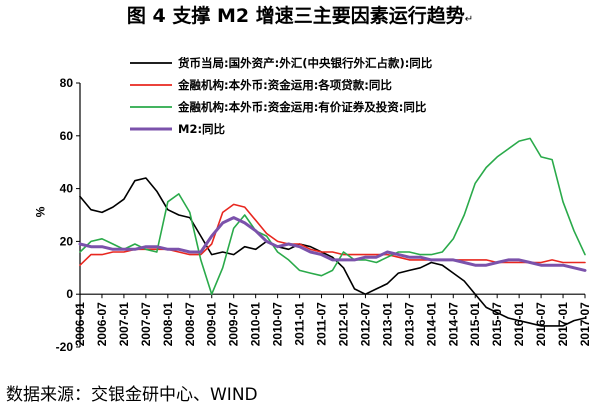  Describe the element at coordinates (67, 136) in the screenshot. I see `y-tick-label: 60` at that location.